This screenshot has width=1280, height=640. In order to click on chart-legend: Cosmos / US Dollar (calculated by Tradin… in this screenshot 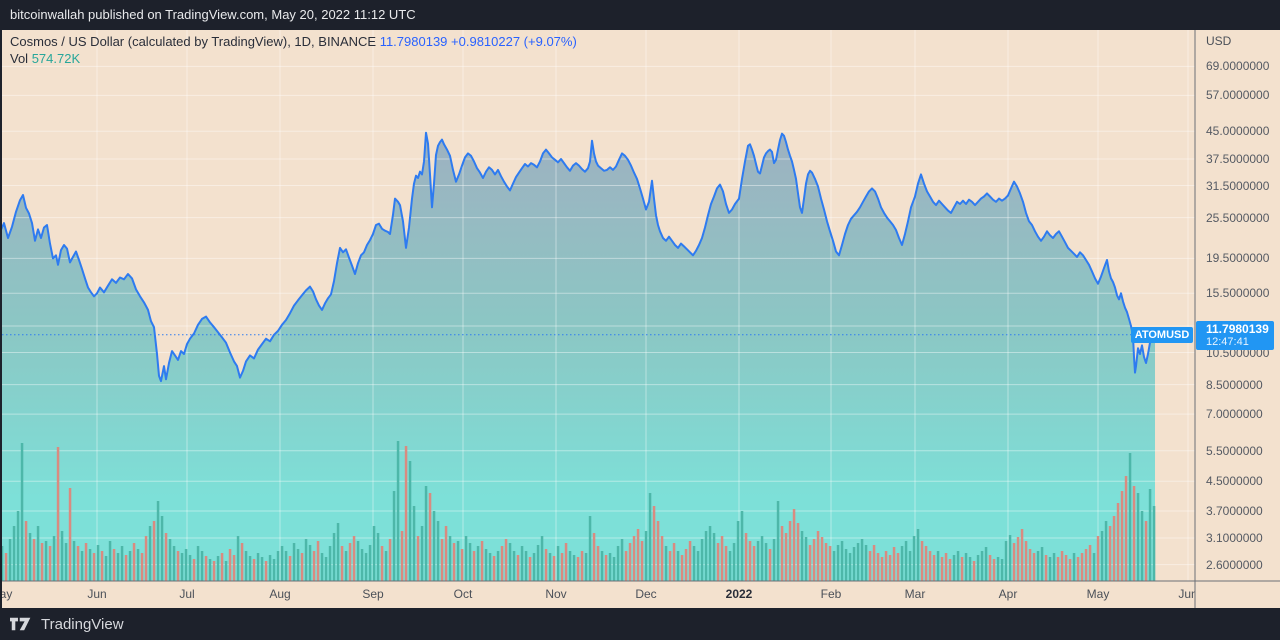, I will do `click(293, 50)`.